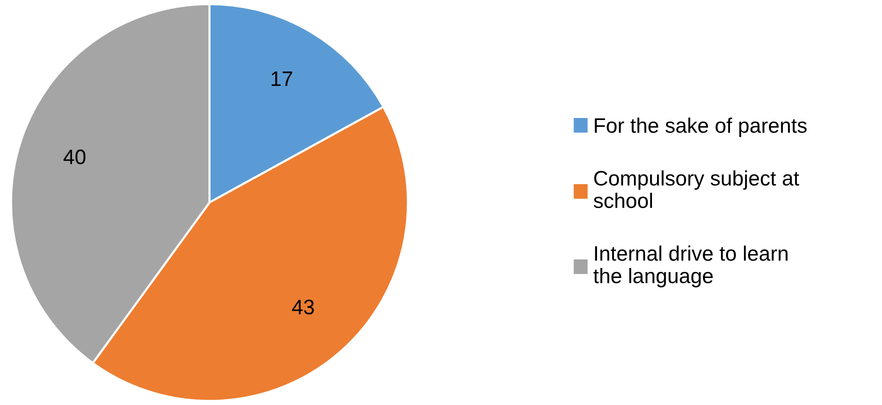 This screenshot has width=882, height=405. I want to click on legend-label: Internal drive to learn the language, so click(690, 267).